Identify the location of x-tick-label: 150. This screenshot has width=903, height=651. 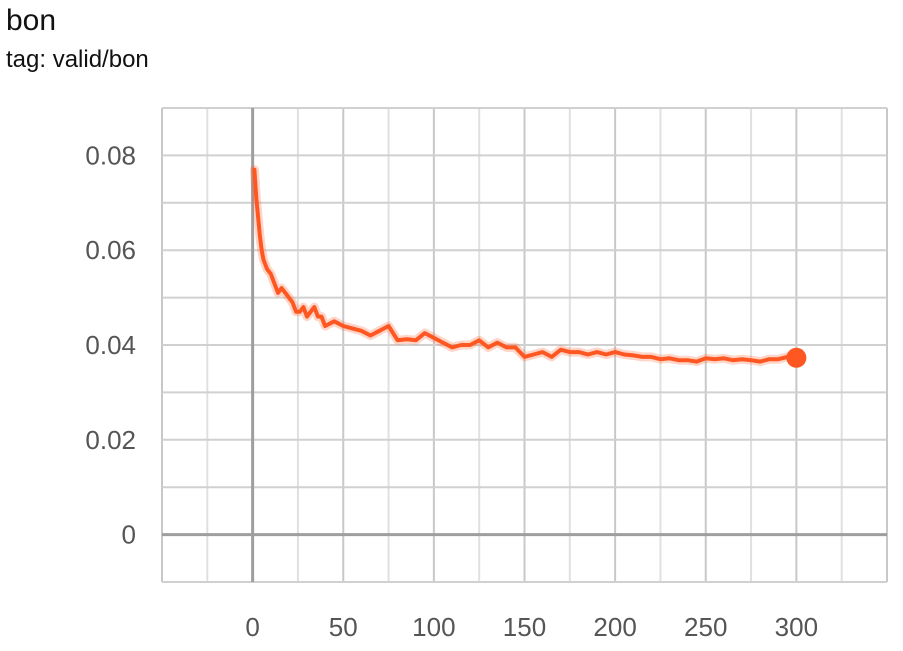
(524, 627).